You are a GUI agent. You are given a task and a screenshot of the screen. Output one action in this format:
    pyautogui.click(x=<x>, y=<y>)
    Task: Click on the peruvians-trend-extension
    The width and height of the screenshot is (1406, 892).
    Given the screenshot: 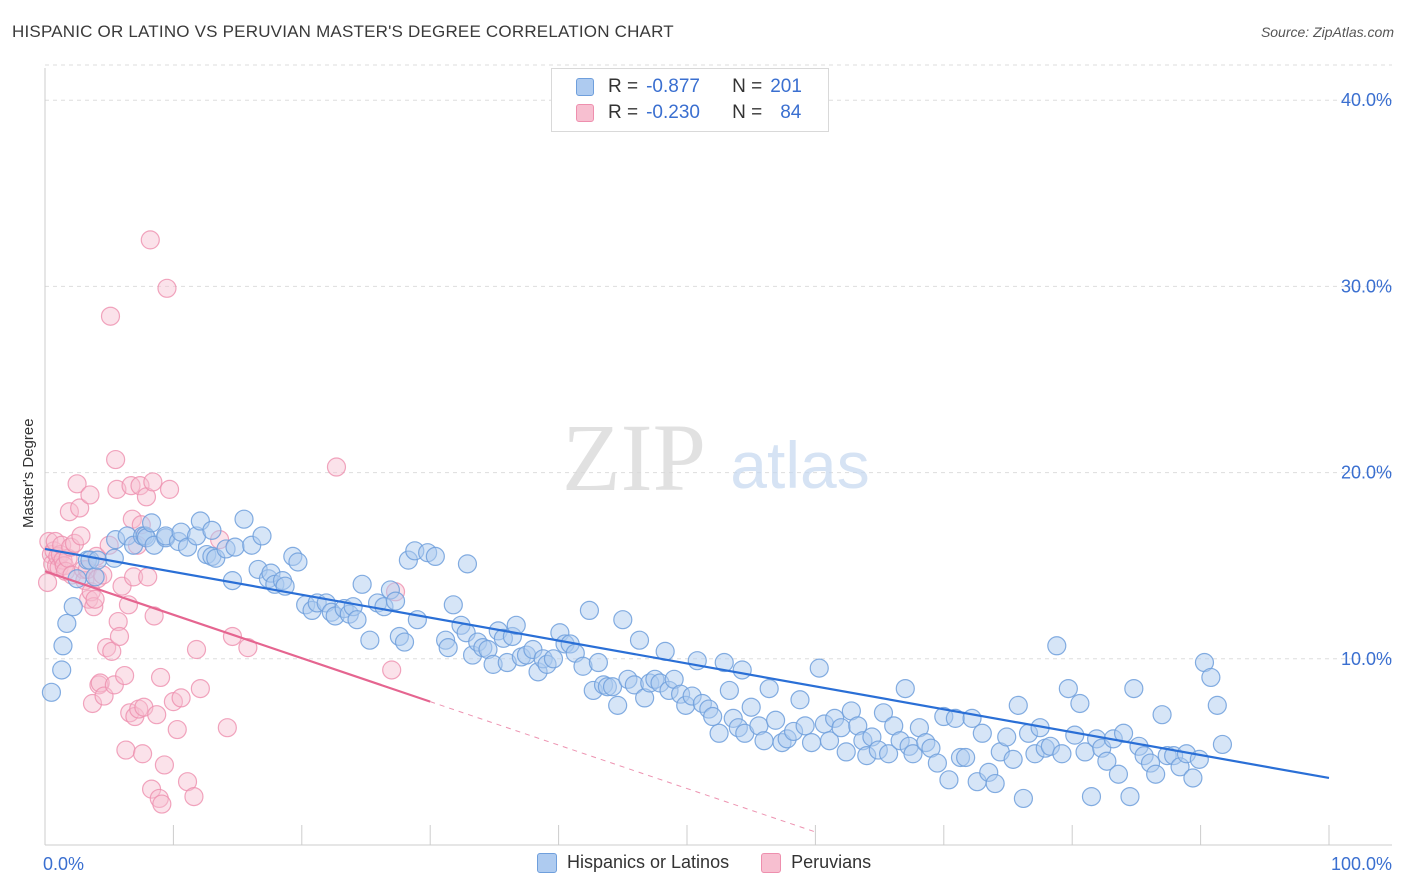 What is the action you would take?
    pyautogui.click(x=623, y=767)
    